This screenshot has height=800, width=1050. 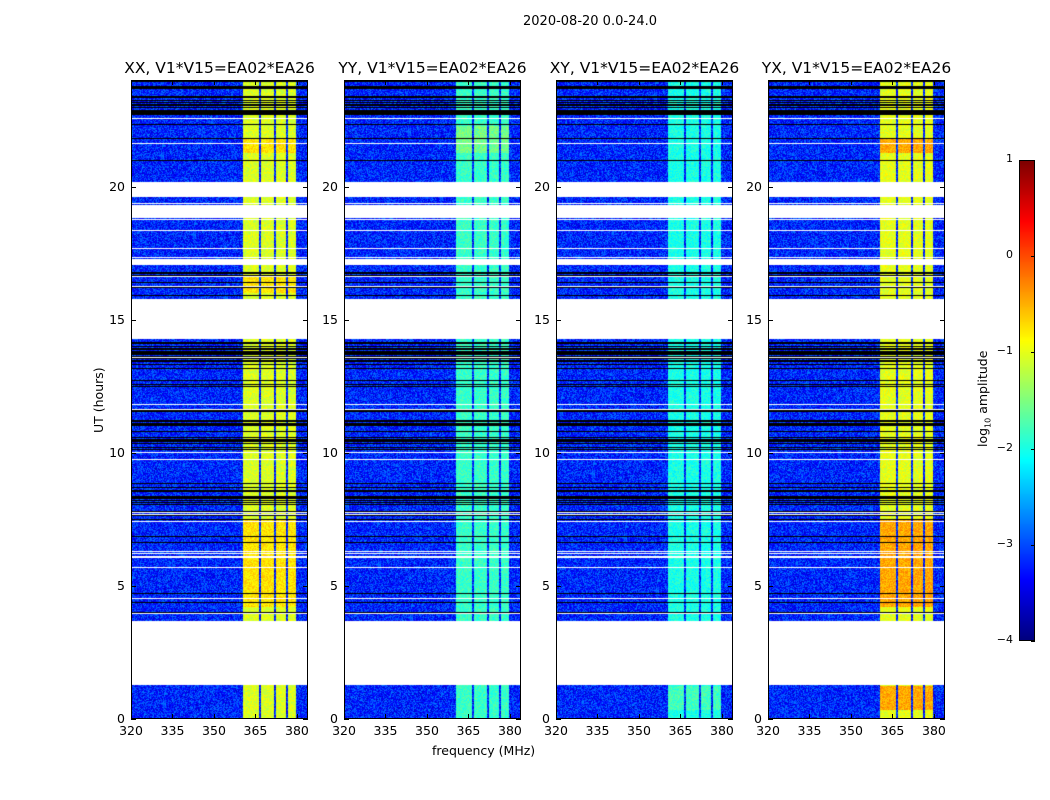 I want to click on x-axis-label: frequency (MHz), so click(x=484, y=750).